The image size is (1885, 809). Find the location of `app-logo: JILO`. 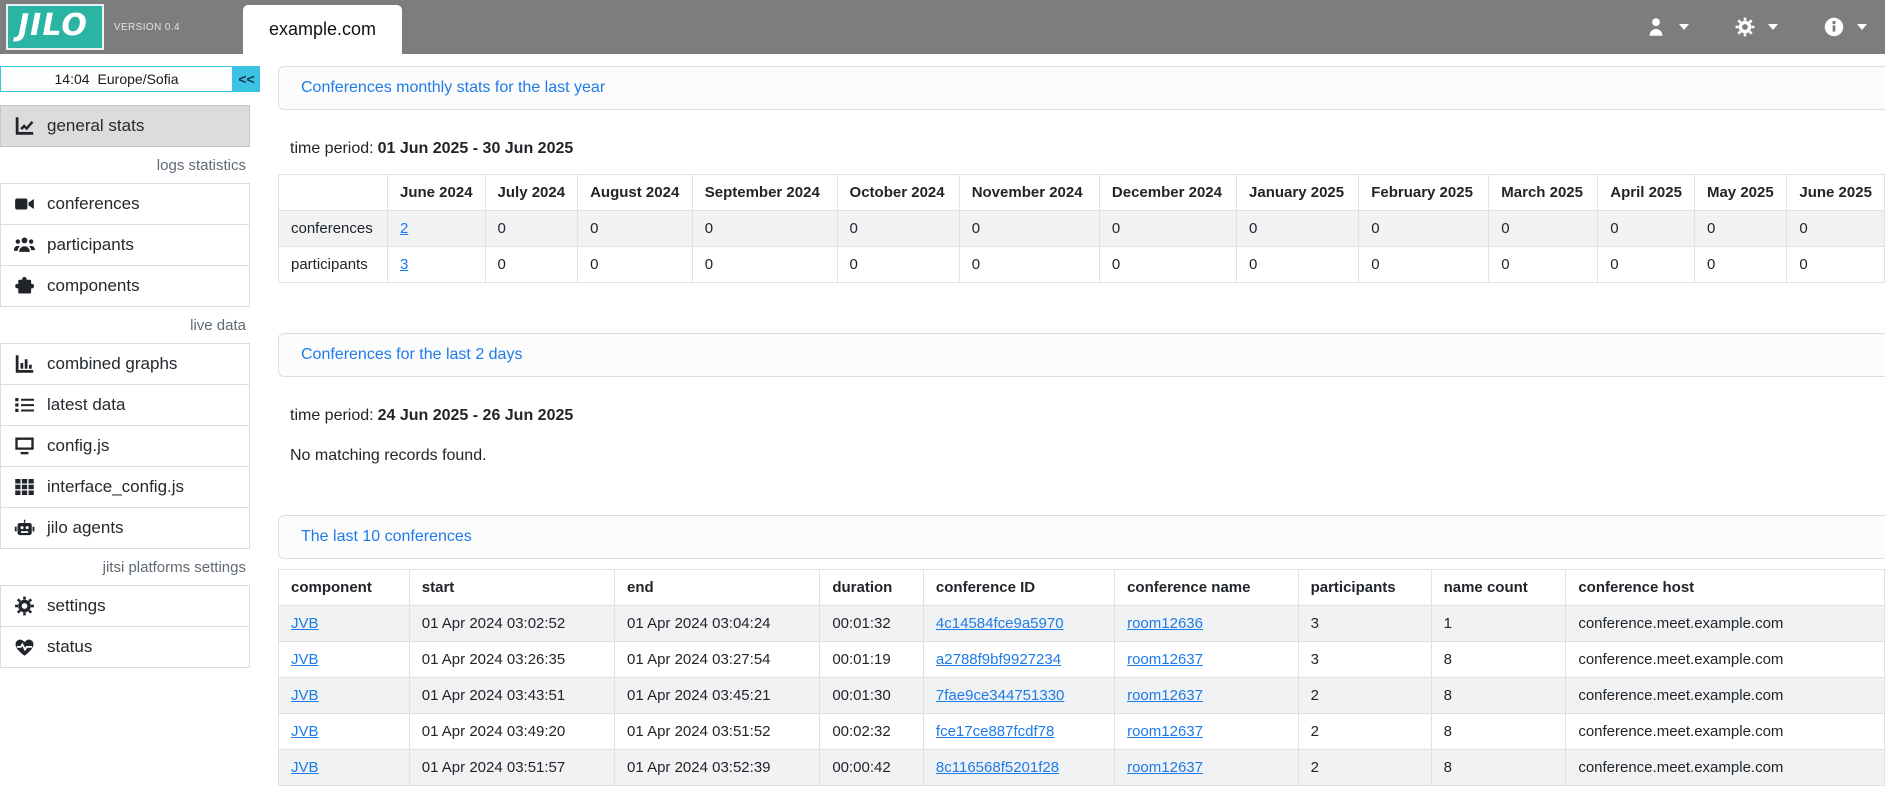

app-logo: JILO is located at coordinates (55, 27).